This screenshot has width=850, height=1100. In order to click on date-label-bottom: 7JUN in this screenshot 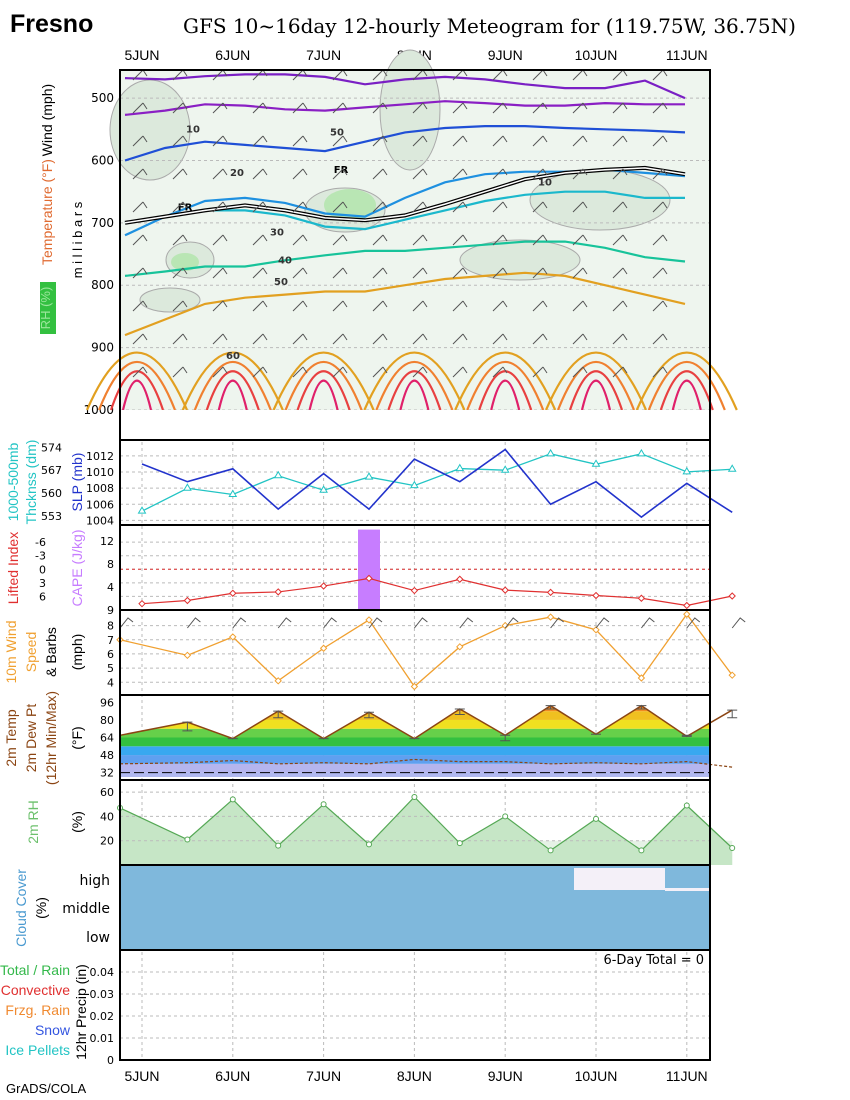, I will do `click(323, 1076)`.